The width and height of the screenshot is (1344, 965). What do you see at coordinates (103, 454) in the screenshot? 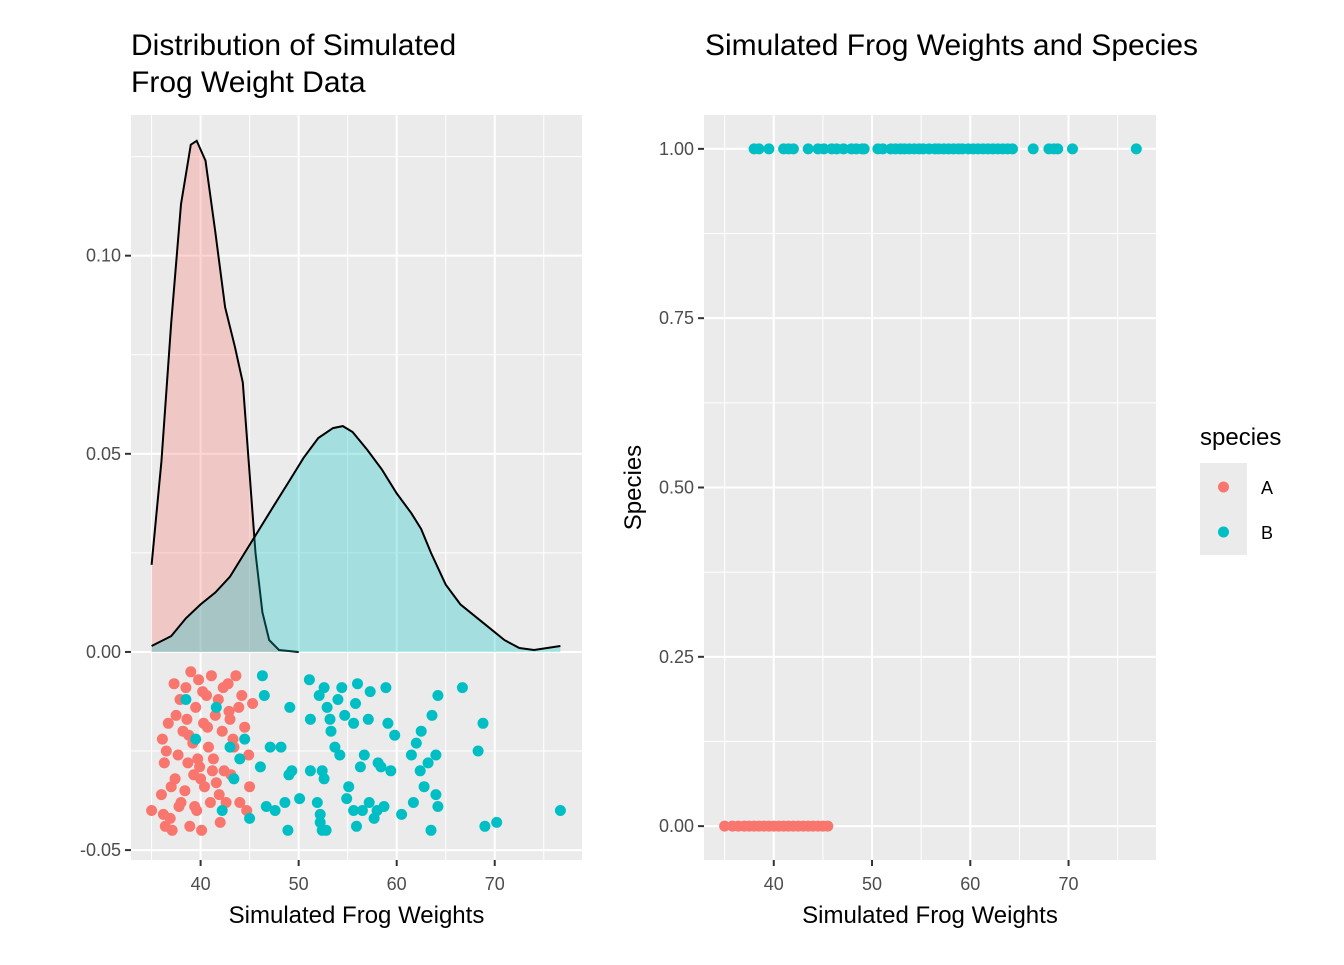
I see `density-y-tick-label: 0.05` at bounding box center [103, 454].